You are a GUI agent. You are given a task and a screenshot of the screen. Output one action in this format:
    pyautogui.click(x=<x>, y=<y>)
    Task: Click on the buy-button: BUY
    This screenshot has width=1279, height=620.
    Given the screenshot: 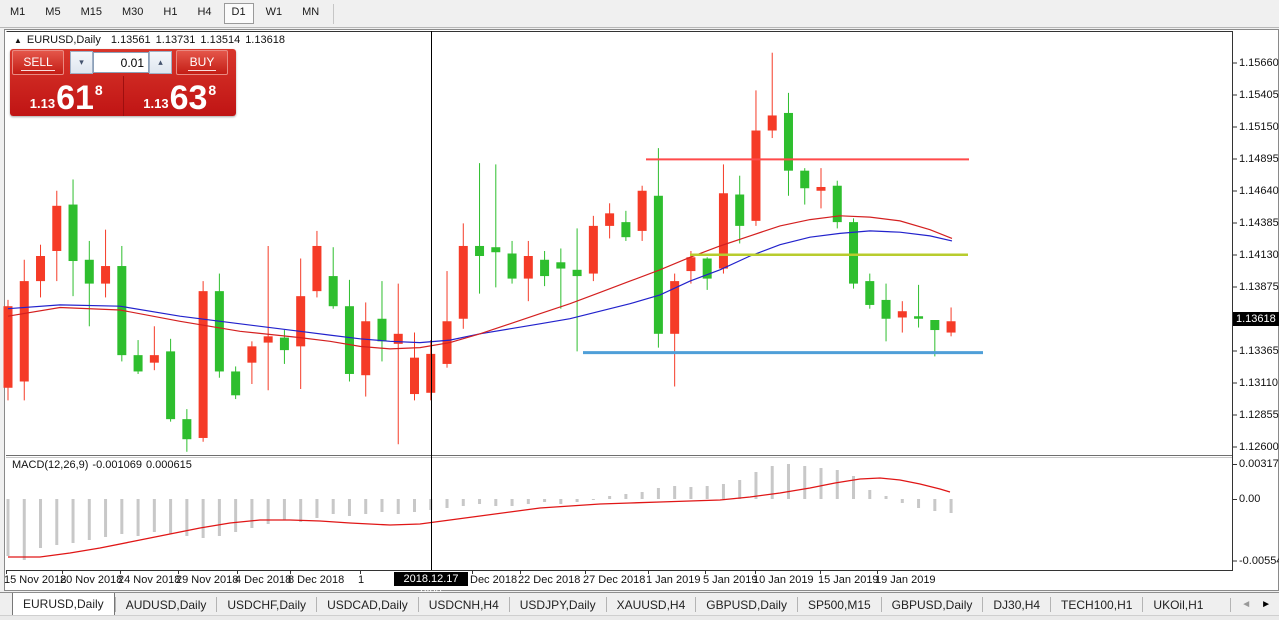 What is the action you would take?
    pyautogui.click(x=202, y=62)
    